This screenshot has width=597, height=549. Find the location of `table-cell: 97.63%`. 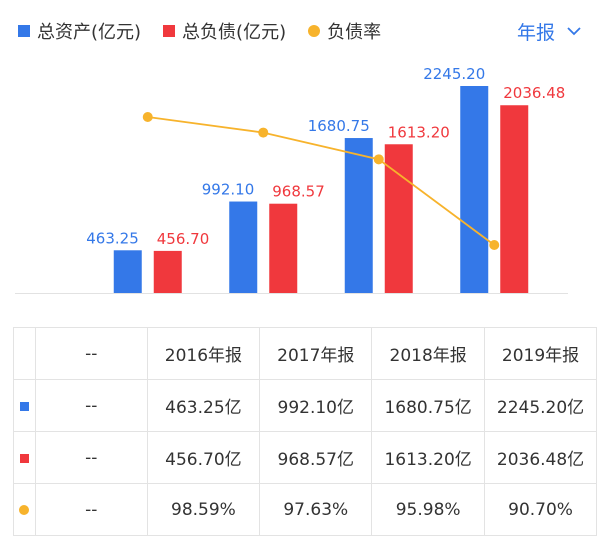

table-cell: 97.63% is located at coordinates (316, 509).